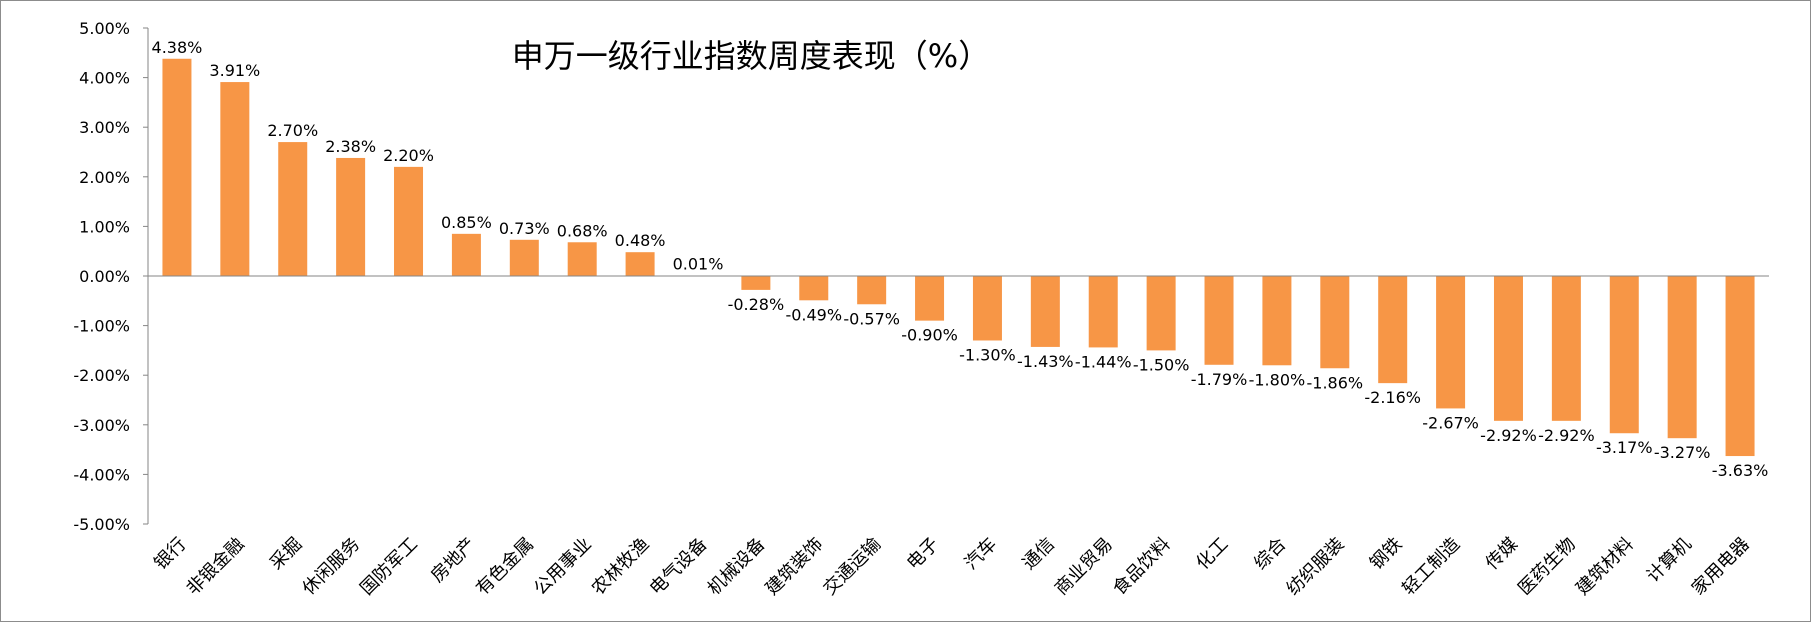  I want to click on data-label: 0.01%, so click(698, 264).